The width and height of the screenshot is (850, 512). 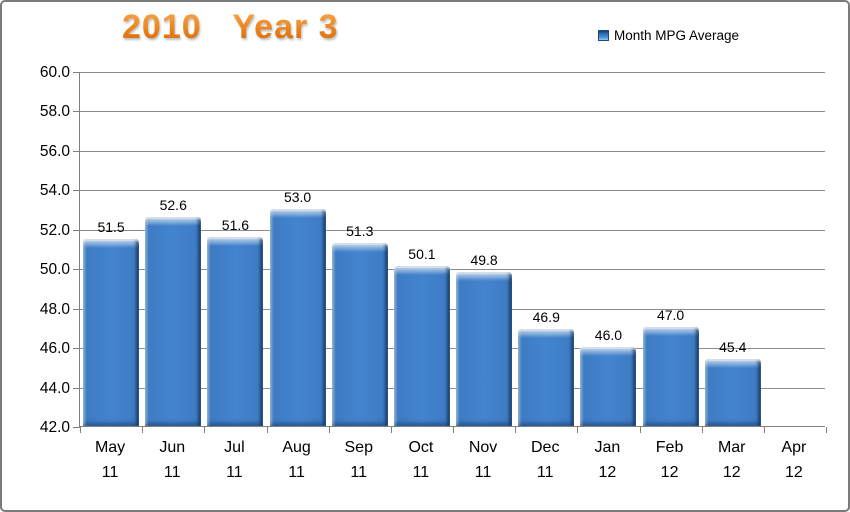 What do you see at coordinates (110, 460) in the screenshot?
I see `x-axis-category-label: May 11` at bounding box center [110, 460].